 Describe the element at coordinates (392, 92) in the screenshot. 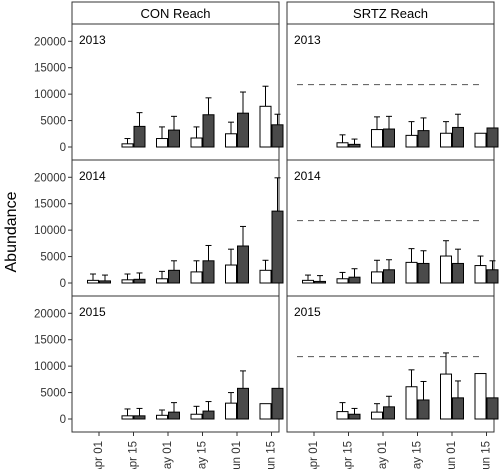

I see `facet-panel: 2013` at that location.